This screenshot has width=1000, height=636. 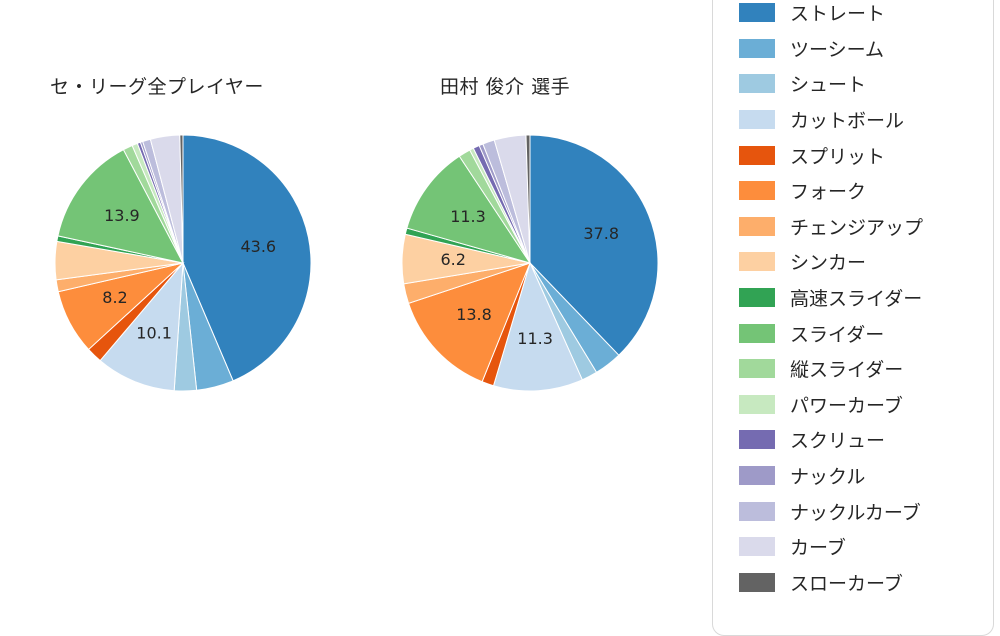 I want to click on legend-item: 高速スライダー, so click(x=866, y=298).